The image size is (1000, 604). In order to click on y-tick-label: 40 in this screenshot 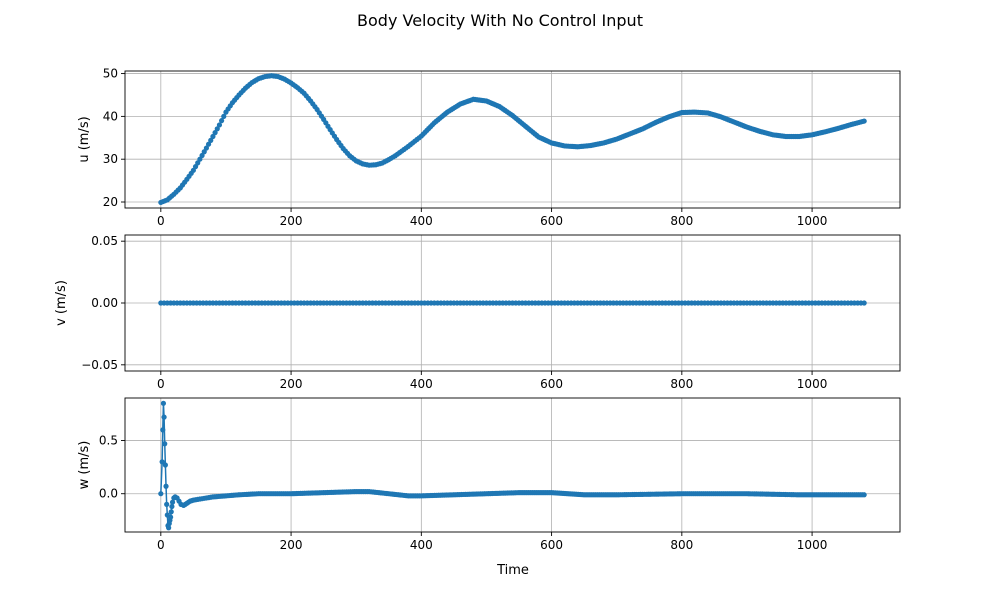, I will do `click(110, 116)`.